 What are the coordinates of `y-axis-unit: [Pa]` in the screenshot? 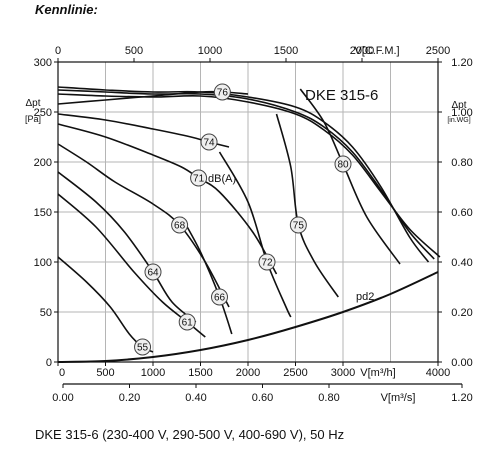 It's located at (33, 119).